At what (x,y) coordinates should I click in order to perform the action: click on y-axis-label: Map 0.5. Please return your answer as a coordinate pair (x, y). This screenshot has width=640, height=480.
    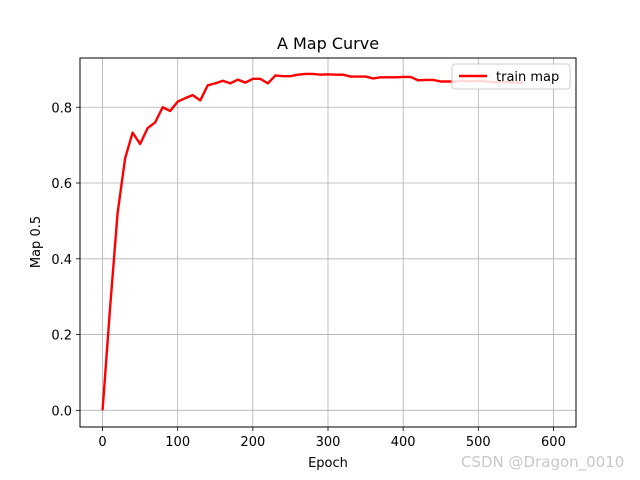
    Looking at the image, I should click on (36, 242).